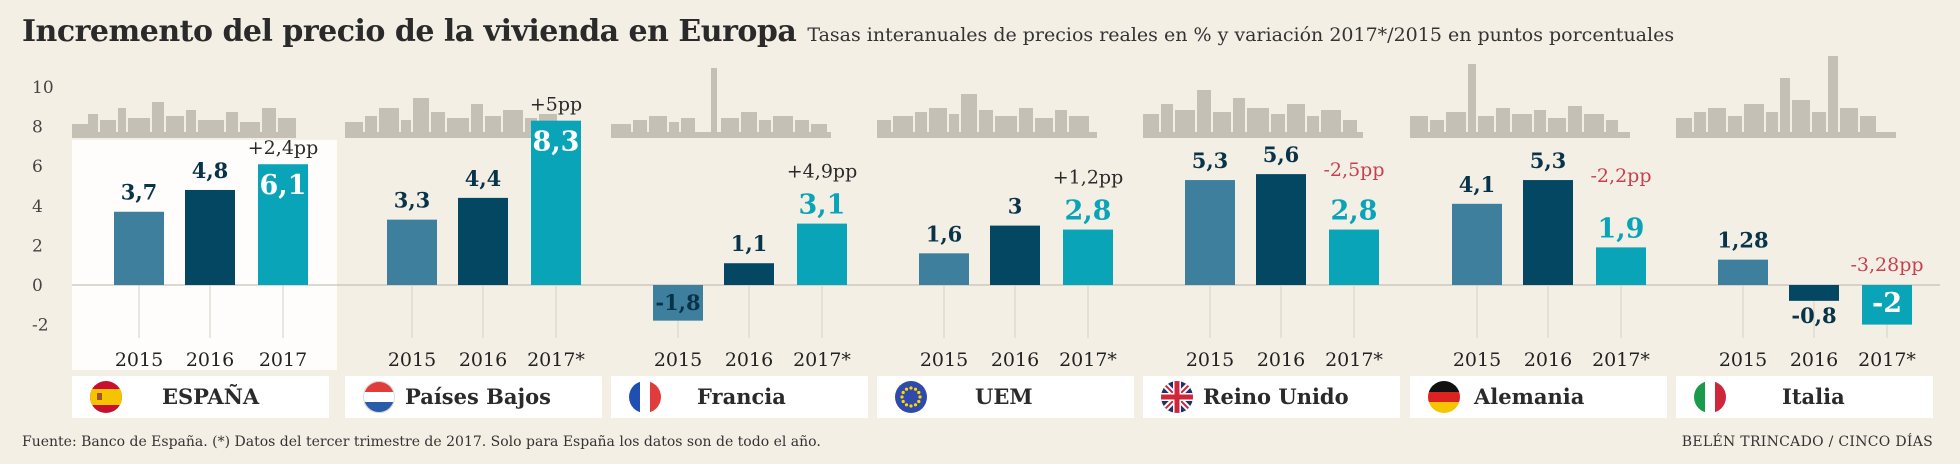 This screenshot has height=464, width=1960. I want to click on bar-es-2016, so click(210, 237).